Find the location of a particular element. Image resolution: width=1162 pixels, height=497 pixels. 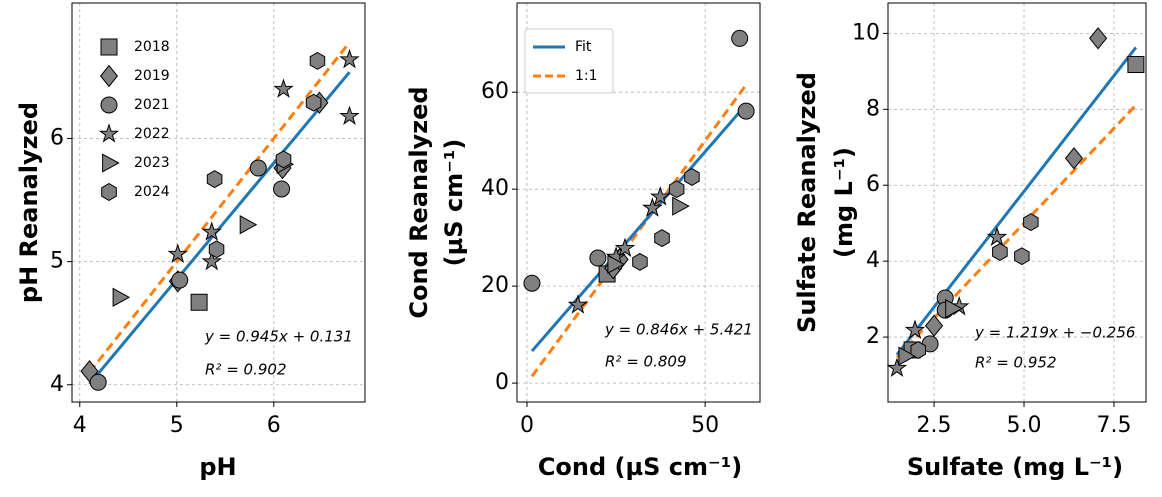

y-axis-label: Cond Reanalyzed is located at coordinates (419, 202).